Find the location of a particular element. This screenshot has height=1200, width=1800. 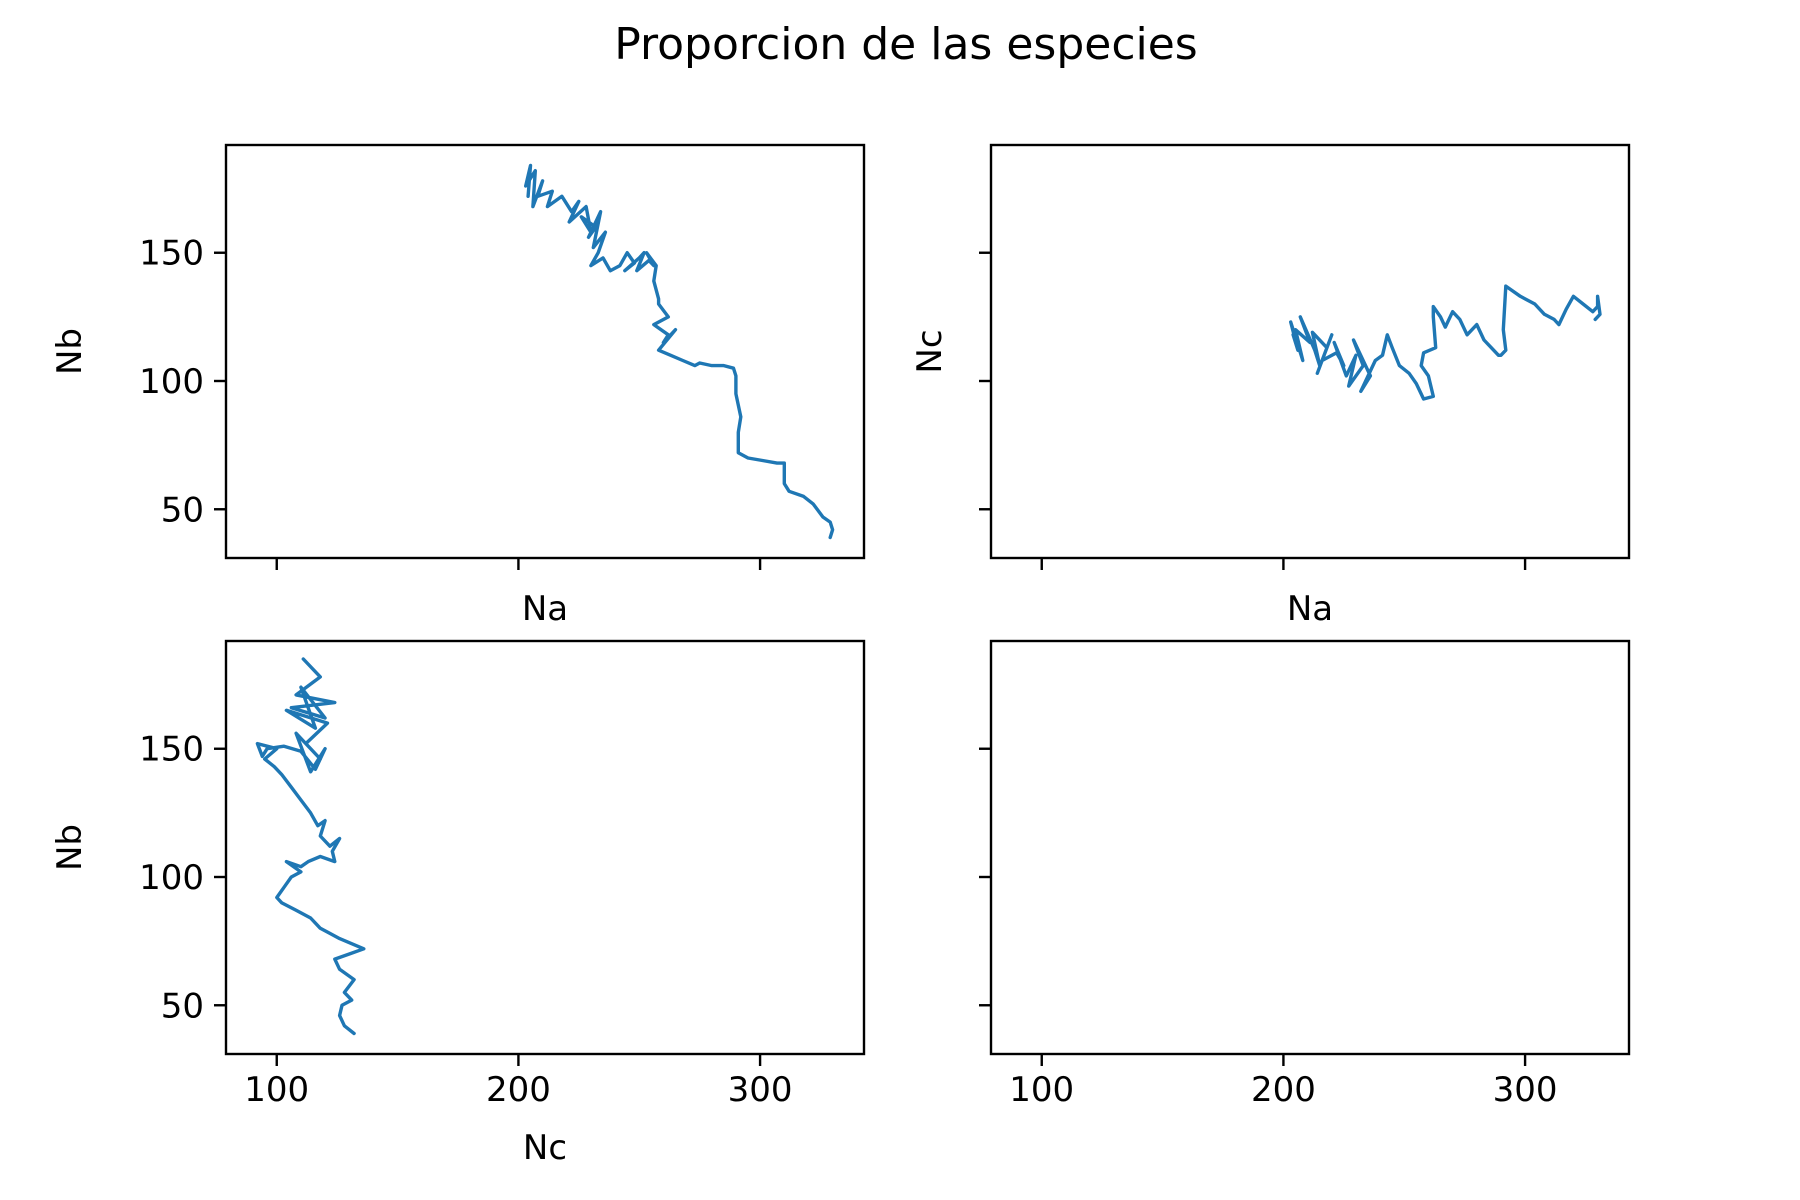

series-line-top-left is located at coordinates (679, 351).